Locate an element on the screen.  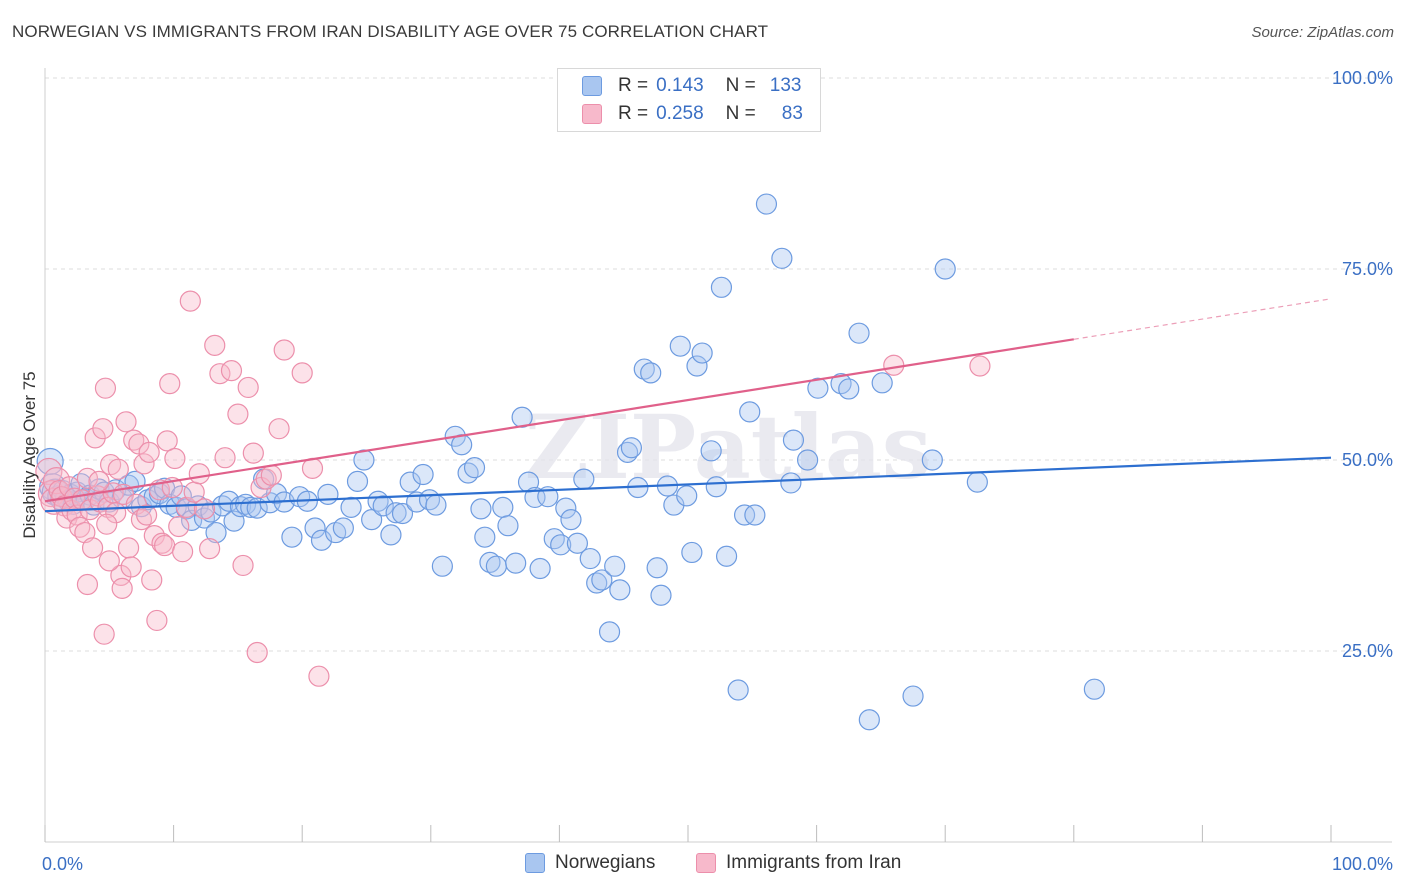
y-axis-label: Disability Age Over 75 is located at coordinates (29, 454).